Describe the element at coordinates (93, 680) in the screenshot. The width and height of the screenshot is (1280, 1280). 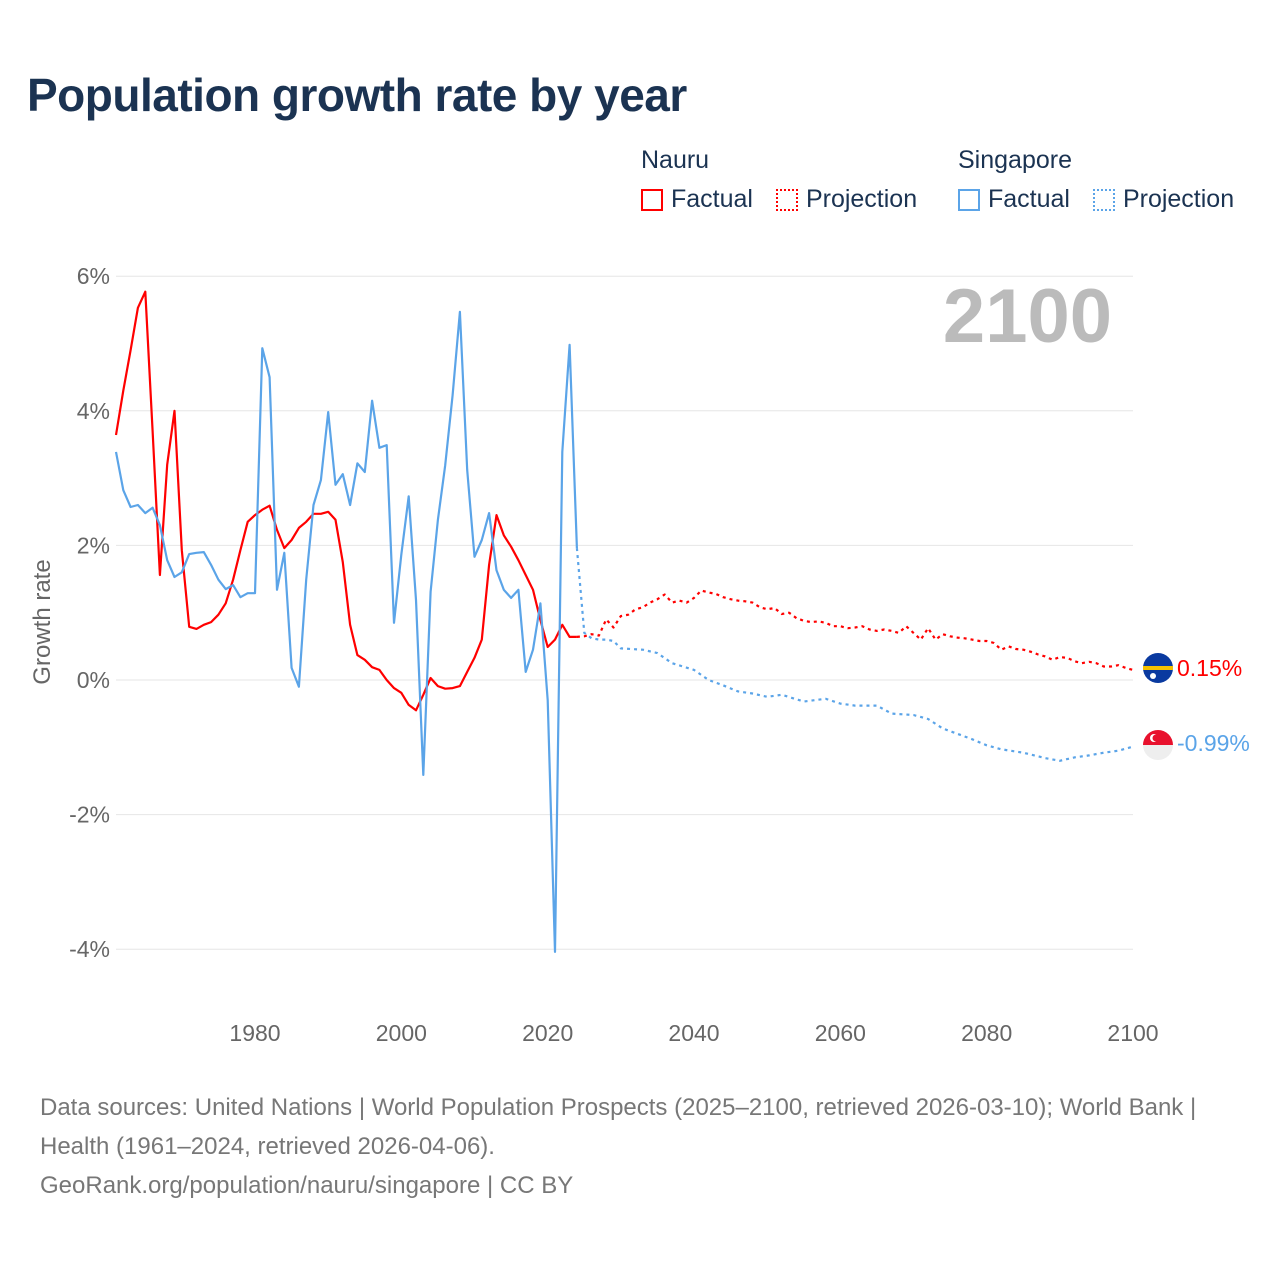
I see `y-tick-label: 0%` at that location.